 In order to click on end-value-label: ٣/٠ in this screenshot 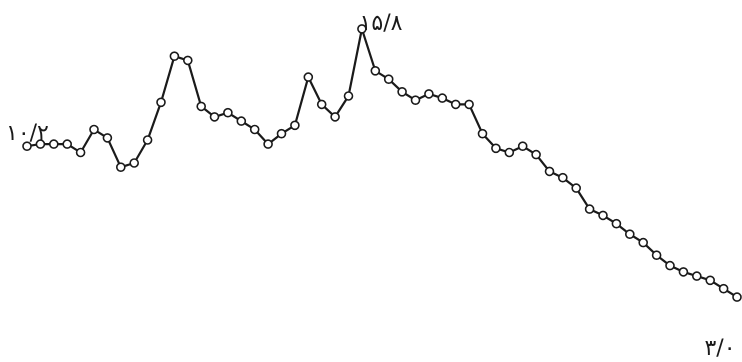, I will do `click(719, 348)`.